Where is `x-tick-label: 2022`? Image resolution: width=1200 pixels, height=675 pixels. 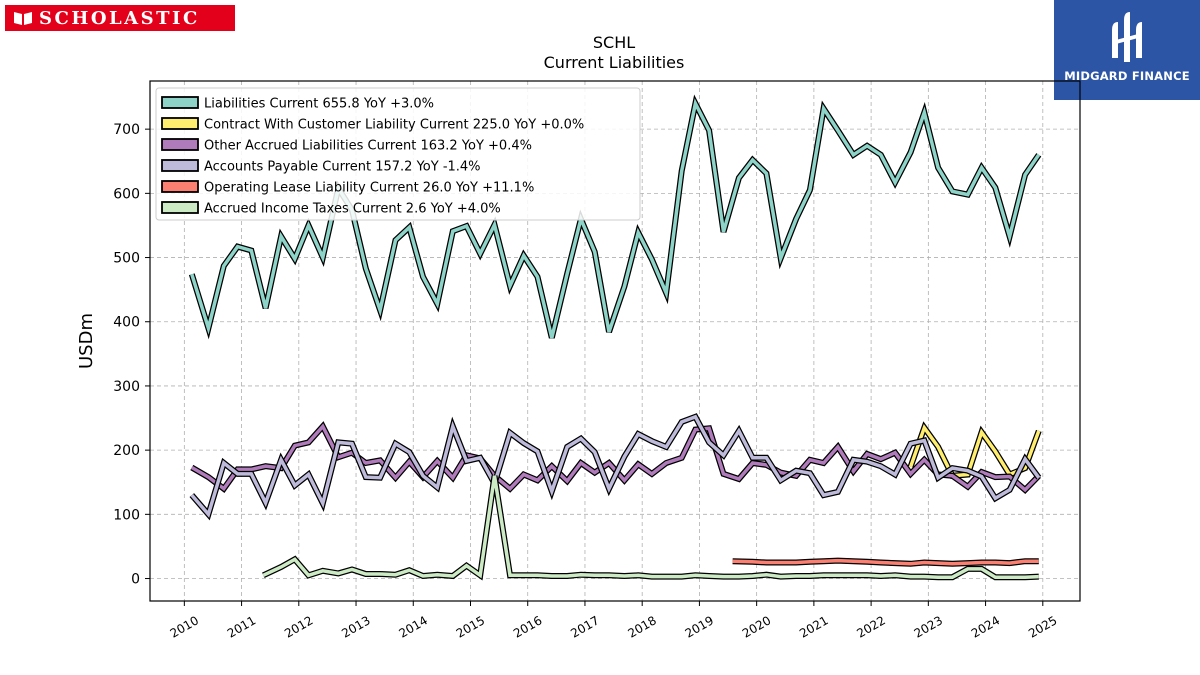 x-tick-label: 2022 is located at coordinates (870, 626).